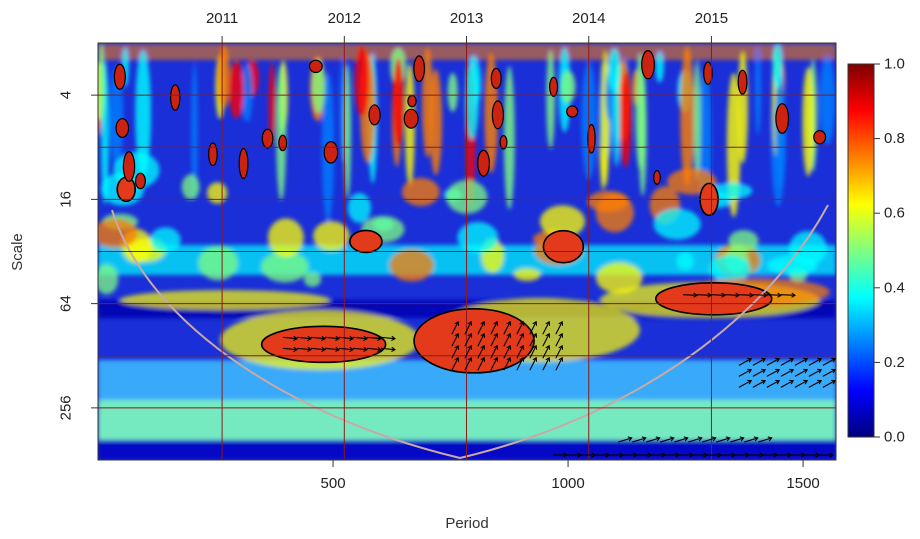 The image size is (920, 539). I want to click on x-tick-label: 1500, so click(802, 483).